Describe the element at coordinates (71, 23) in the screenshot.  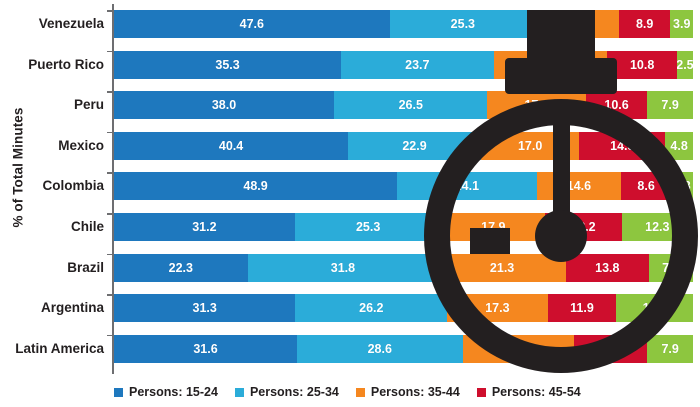
I see `category-label: Venezuela` at that location.